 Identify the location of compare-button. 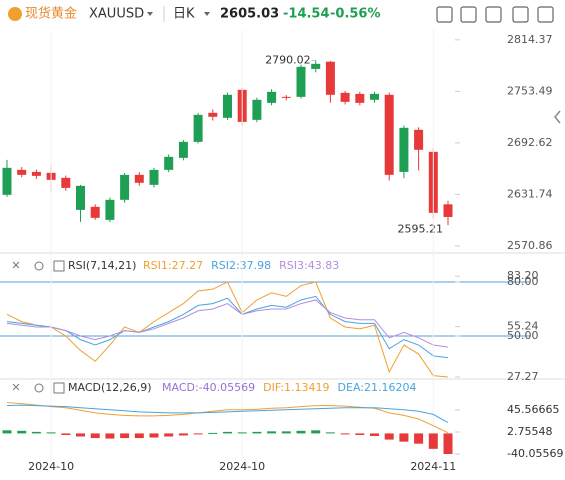
(493, 14).